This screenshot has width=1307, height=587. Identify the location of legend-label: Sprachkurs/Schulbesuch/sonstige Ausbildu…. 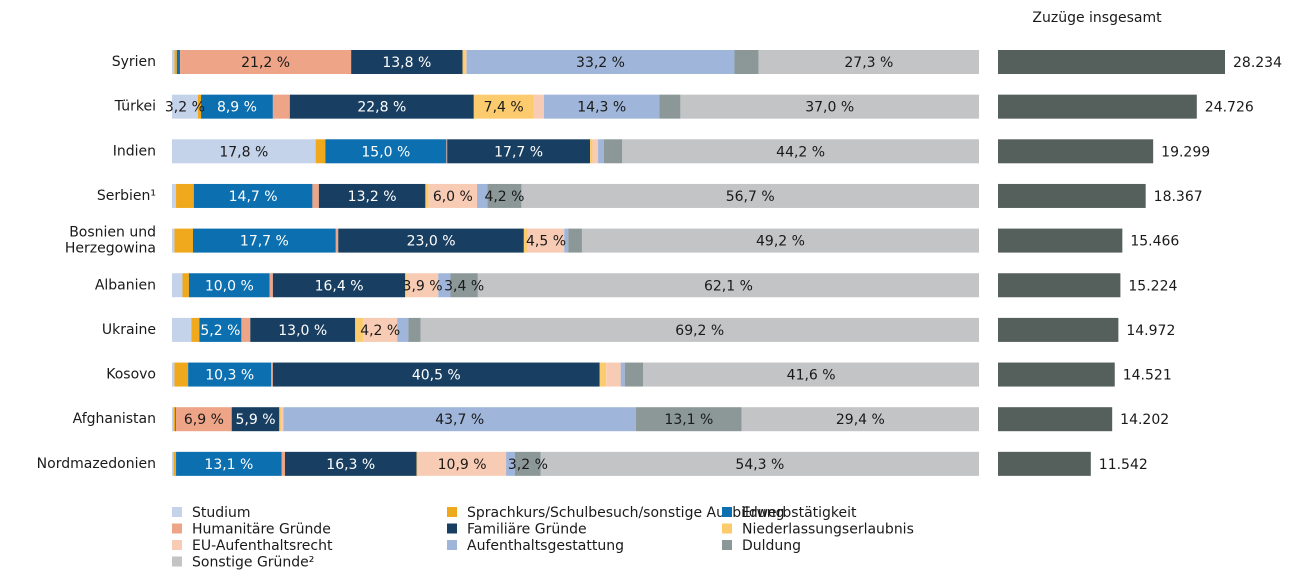
(625, 513).